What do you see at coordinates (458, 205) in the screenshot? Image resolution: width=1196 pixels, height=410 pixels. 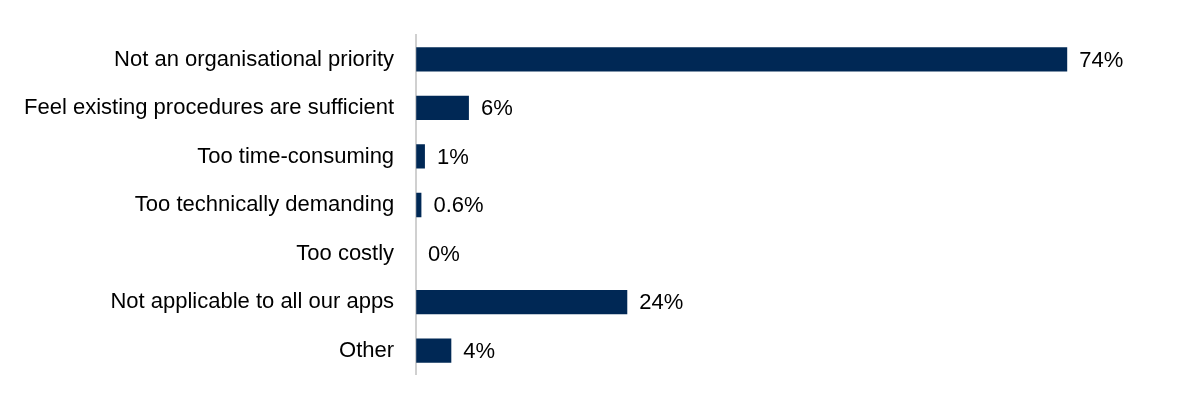 I see `data-label: 0.6%` at bounding box center [458, 205].